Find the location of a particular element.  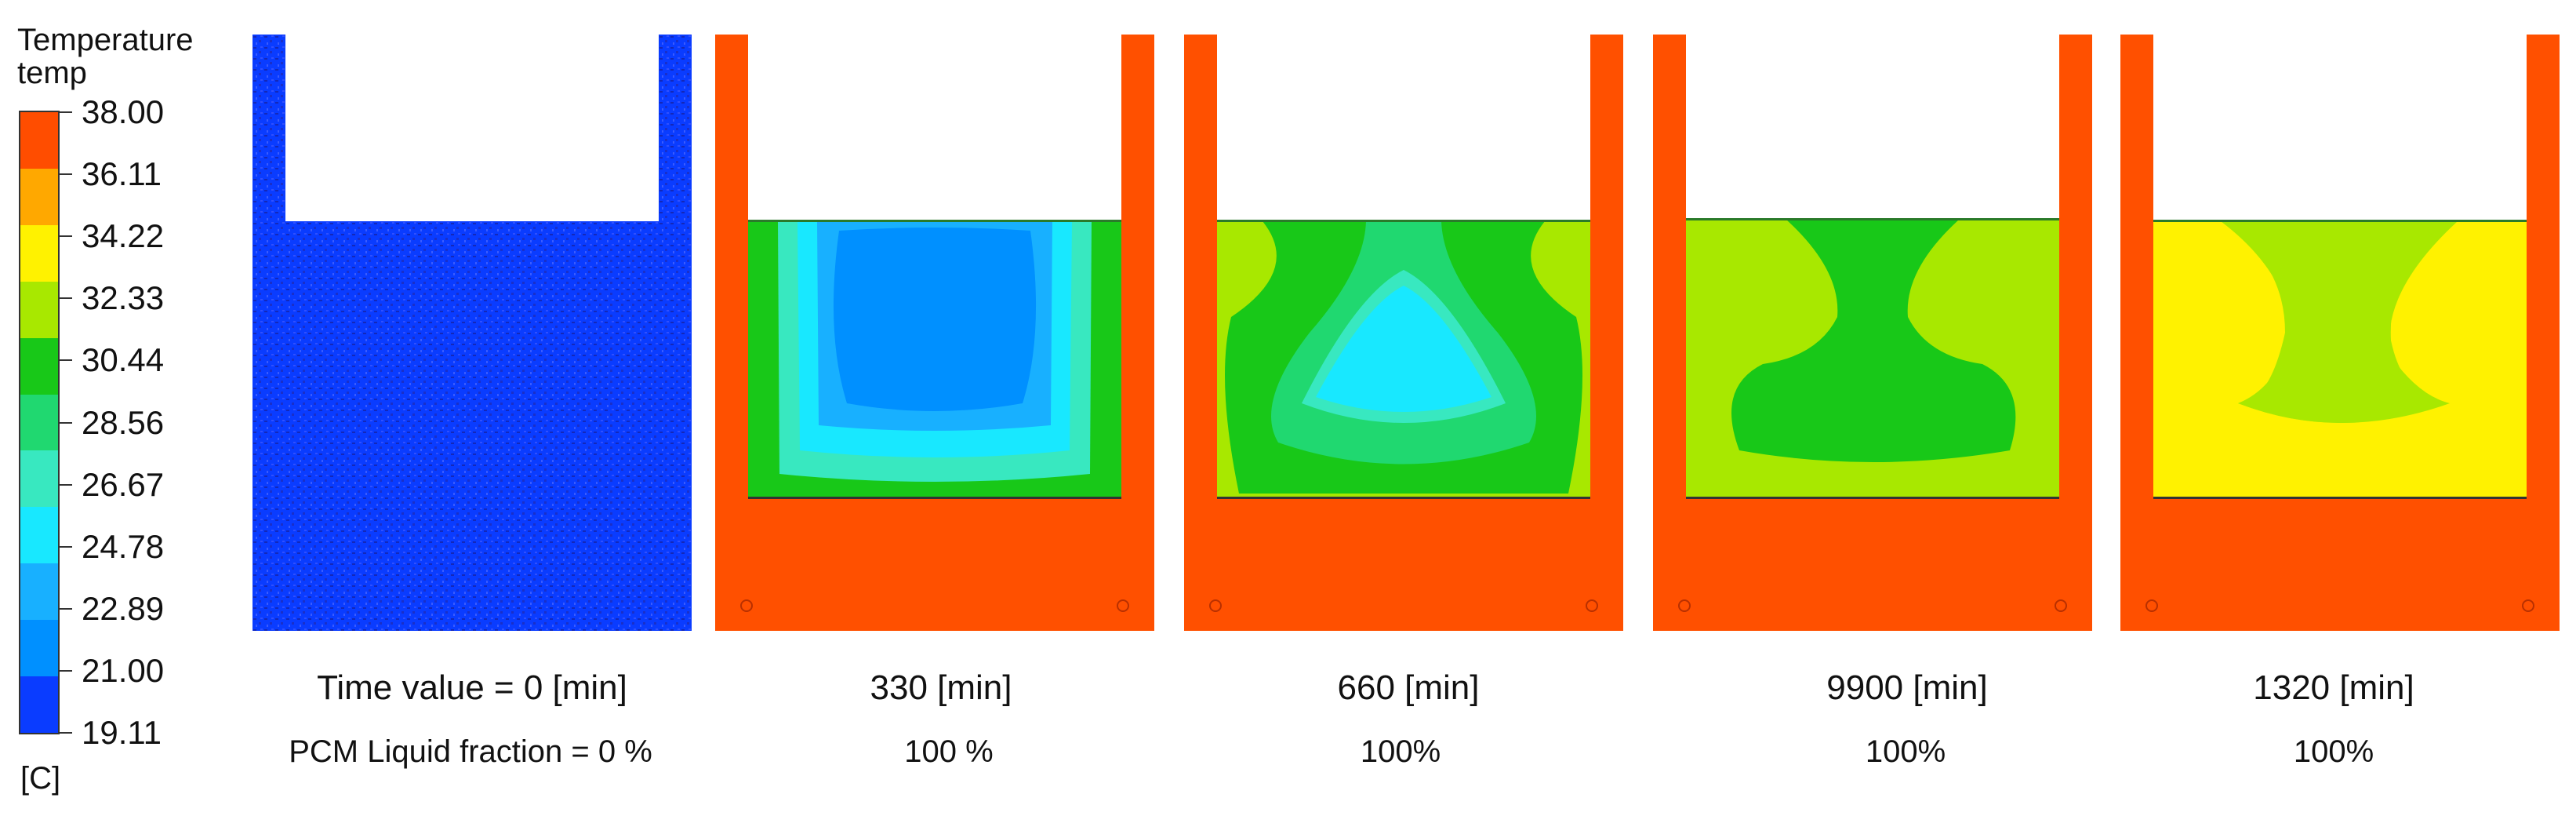

legend-level-label: 26.67 is located at coordinates (123, 484).